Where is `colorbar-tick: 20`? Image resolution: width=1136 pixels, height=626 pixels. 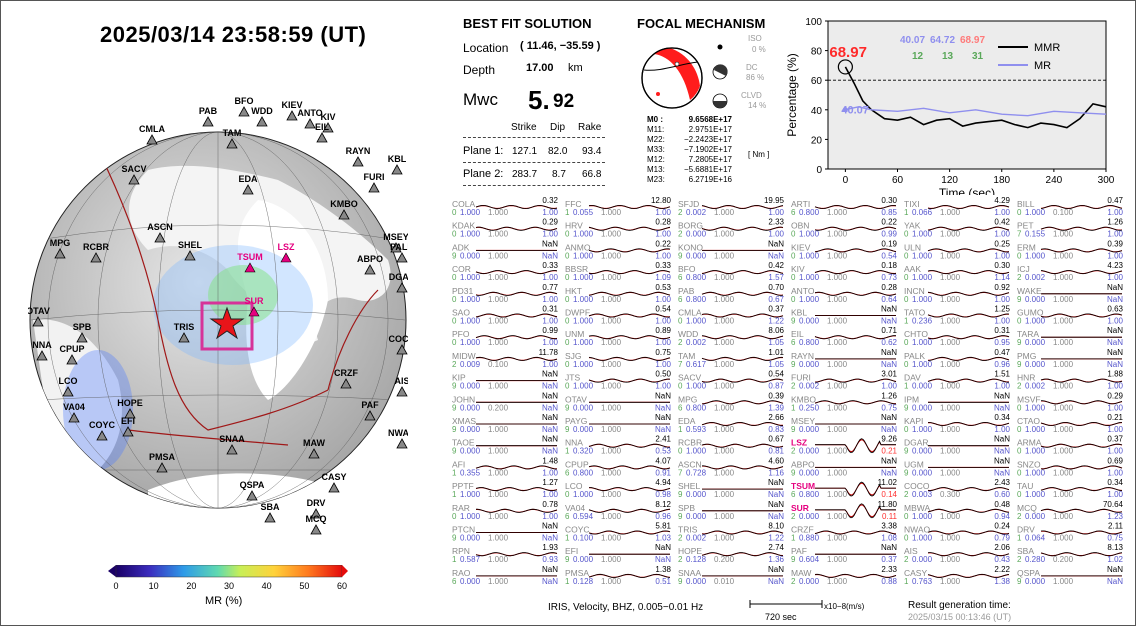
colorbar-tick: 20 is located at coordinates (191, 586).